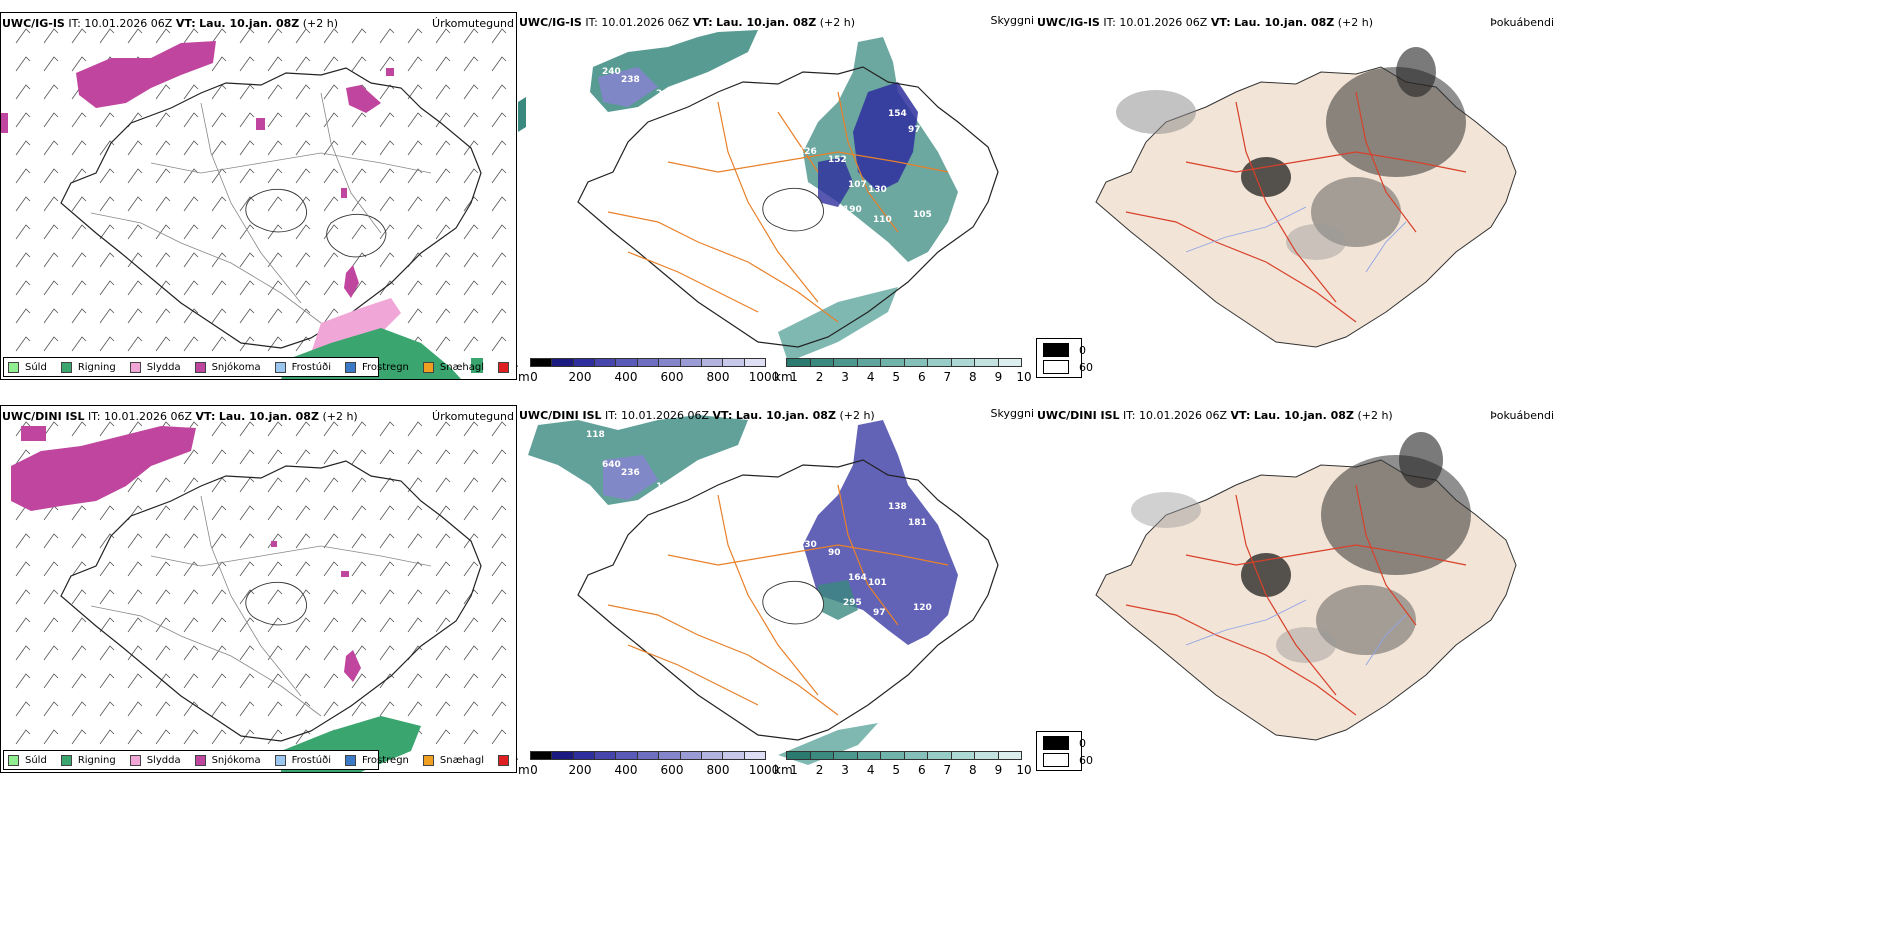 This screenshot has width=1900, height=950. I want to click on precip-map-bottom, so click(259, 596).